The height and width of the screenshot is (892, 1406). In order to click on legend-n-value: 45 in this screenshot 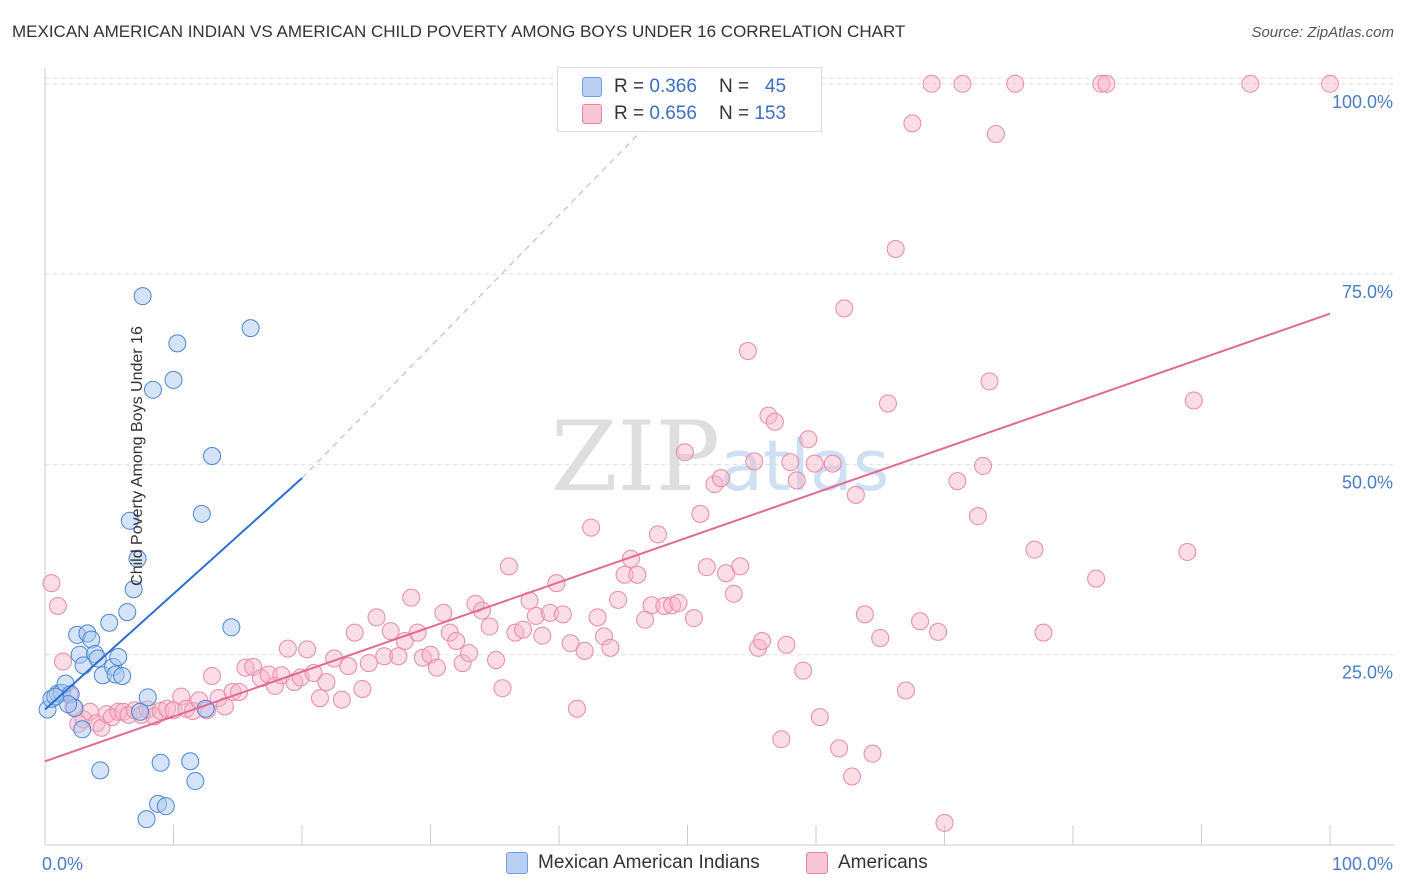, I will do `click(775, 86)`.